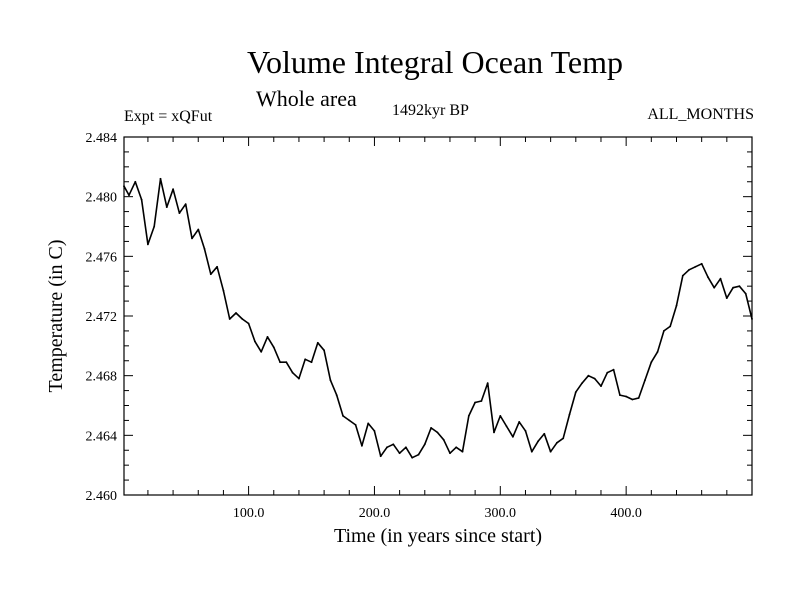 This screenshot has width=800, height=600. I want to click on x-tick-label: 100.0, so click(249, 513).